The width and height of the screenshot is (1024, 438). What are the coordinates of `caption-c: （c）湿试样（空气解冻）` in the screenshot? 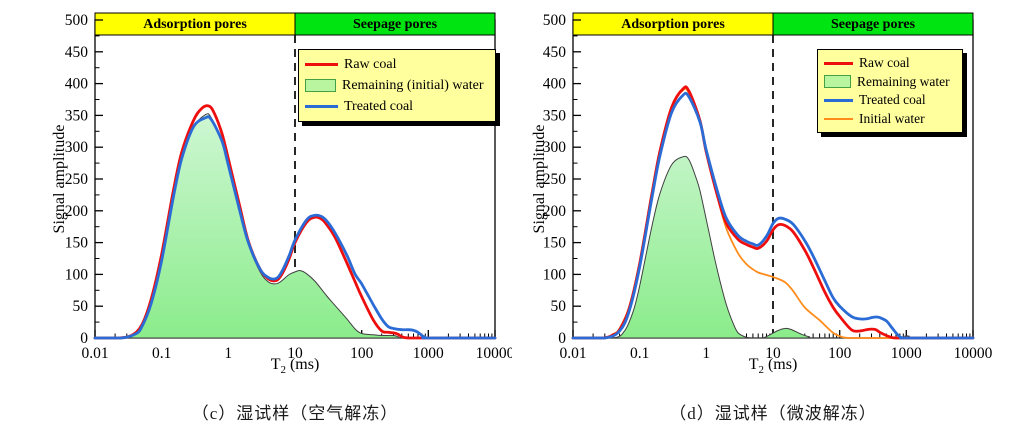 It's located at (295, 413).